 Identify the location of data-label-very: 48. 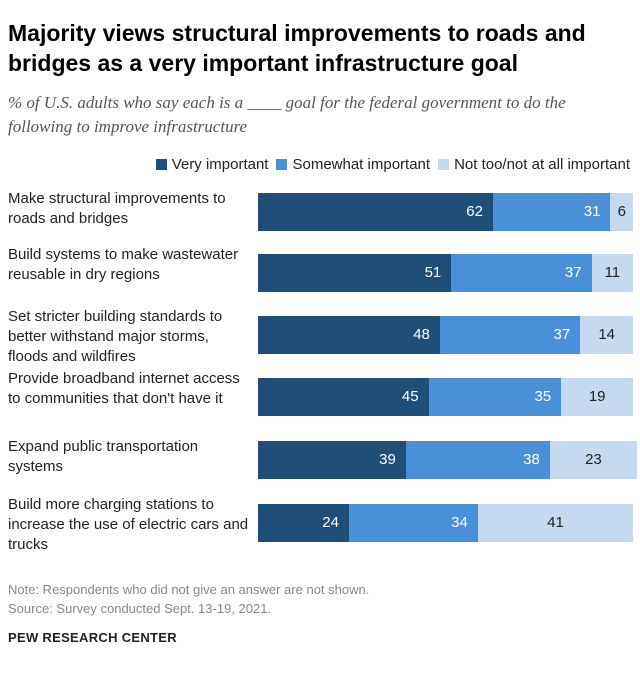
(421, 334).